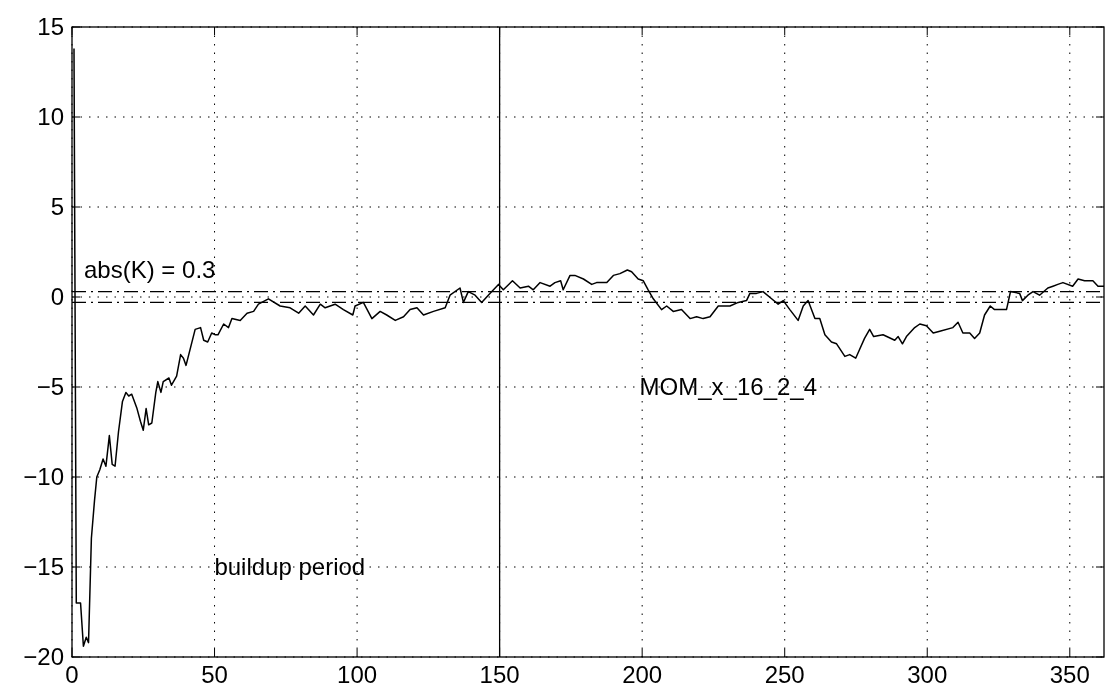 The image size is (1105, 693). Describe the element at coordinates (43, 567) in the screenshot. I see `y-tick-label: −15` at that location.